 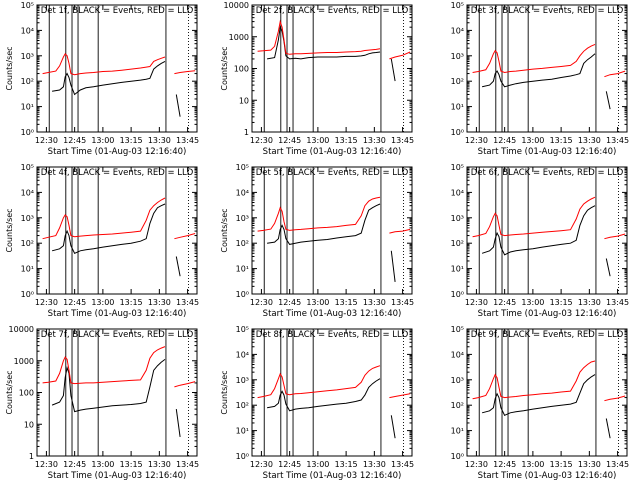 What do you see at coordinates (239, 37) in the screenshot?
I see `y-tick-label: 1000` at bounding box center [239, 37].